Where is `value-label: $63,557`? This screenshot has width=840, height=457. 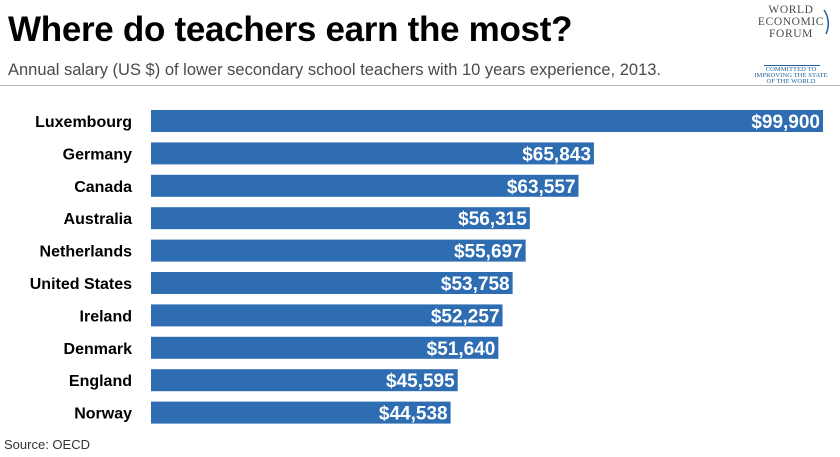
value-label: $63,557 is located at coordinates (541, 187).